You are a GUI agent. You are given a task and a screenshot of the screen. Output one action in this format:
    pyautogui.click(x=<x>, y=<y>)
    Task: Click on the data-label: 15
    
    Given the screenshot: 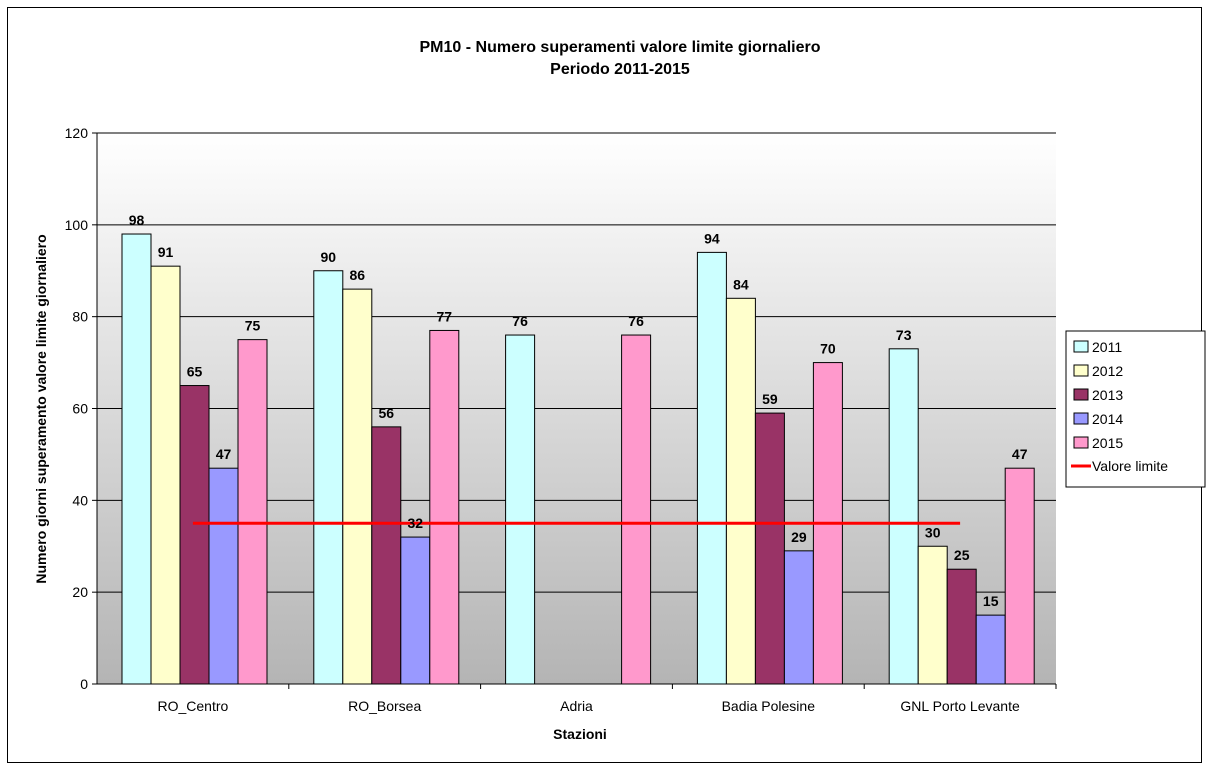 What is the action you would take?
    pyautogui.click(x=991, y=601)
    